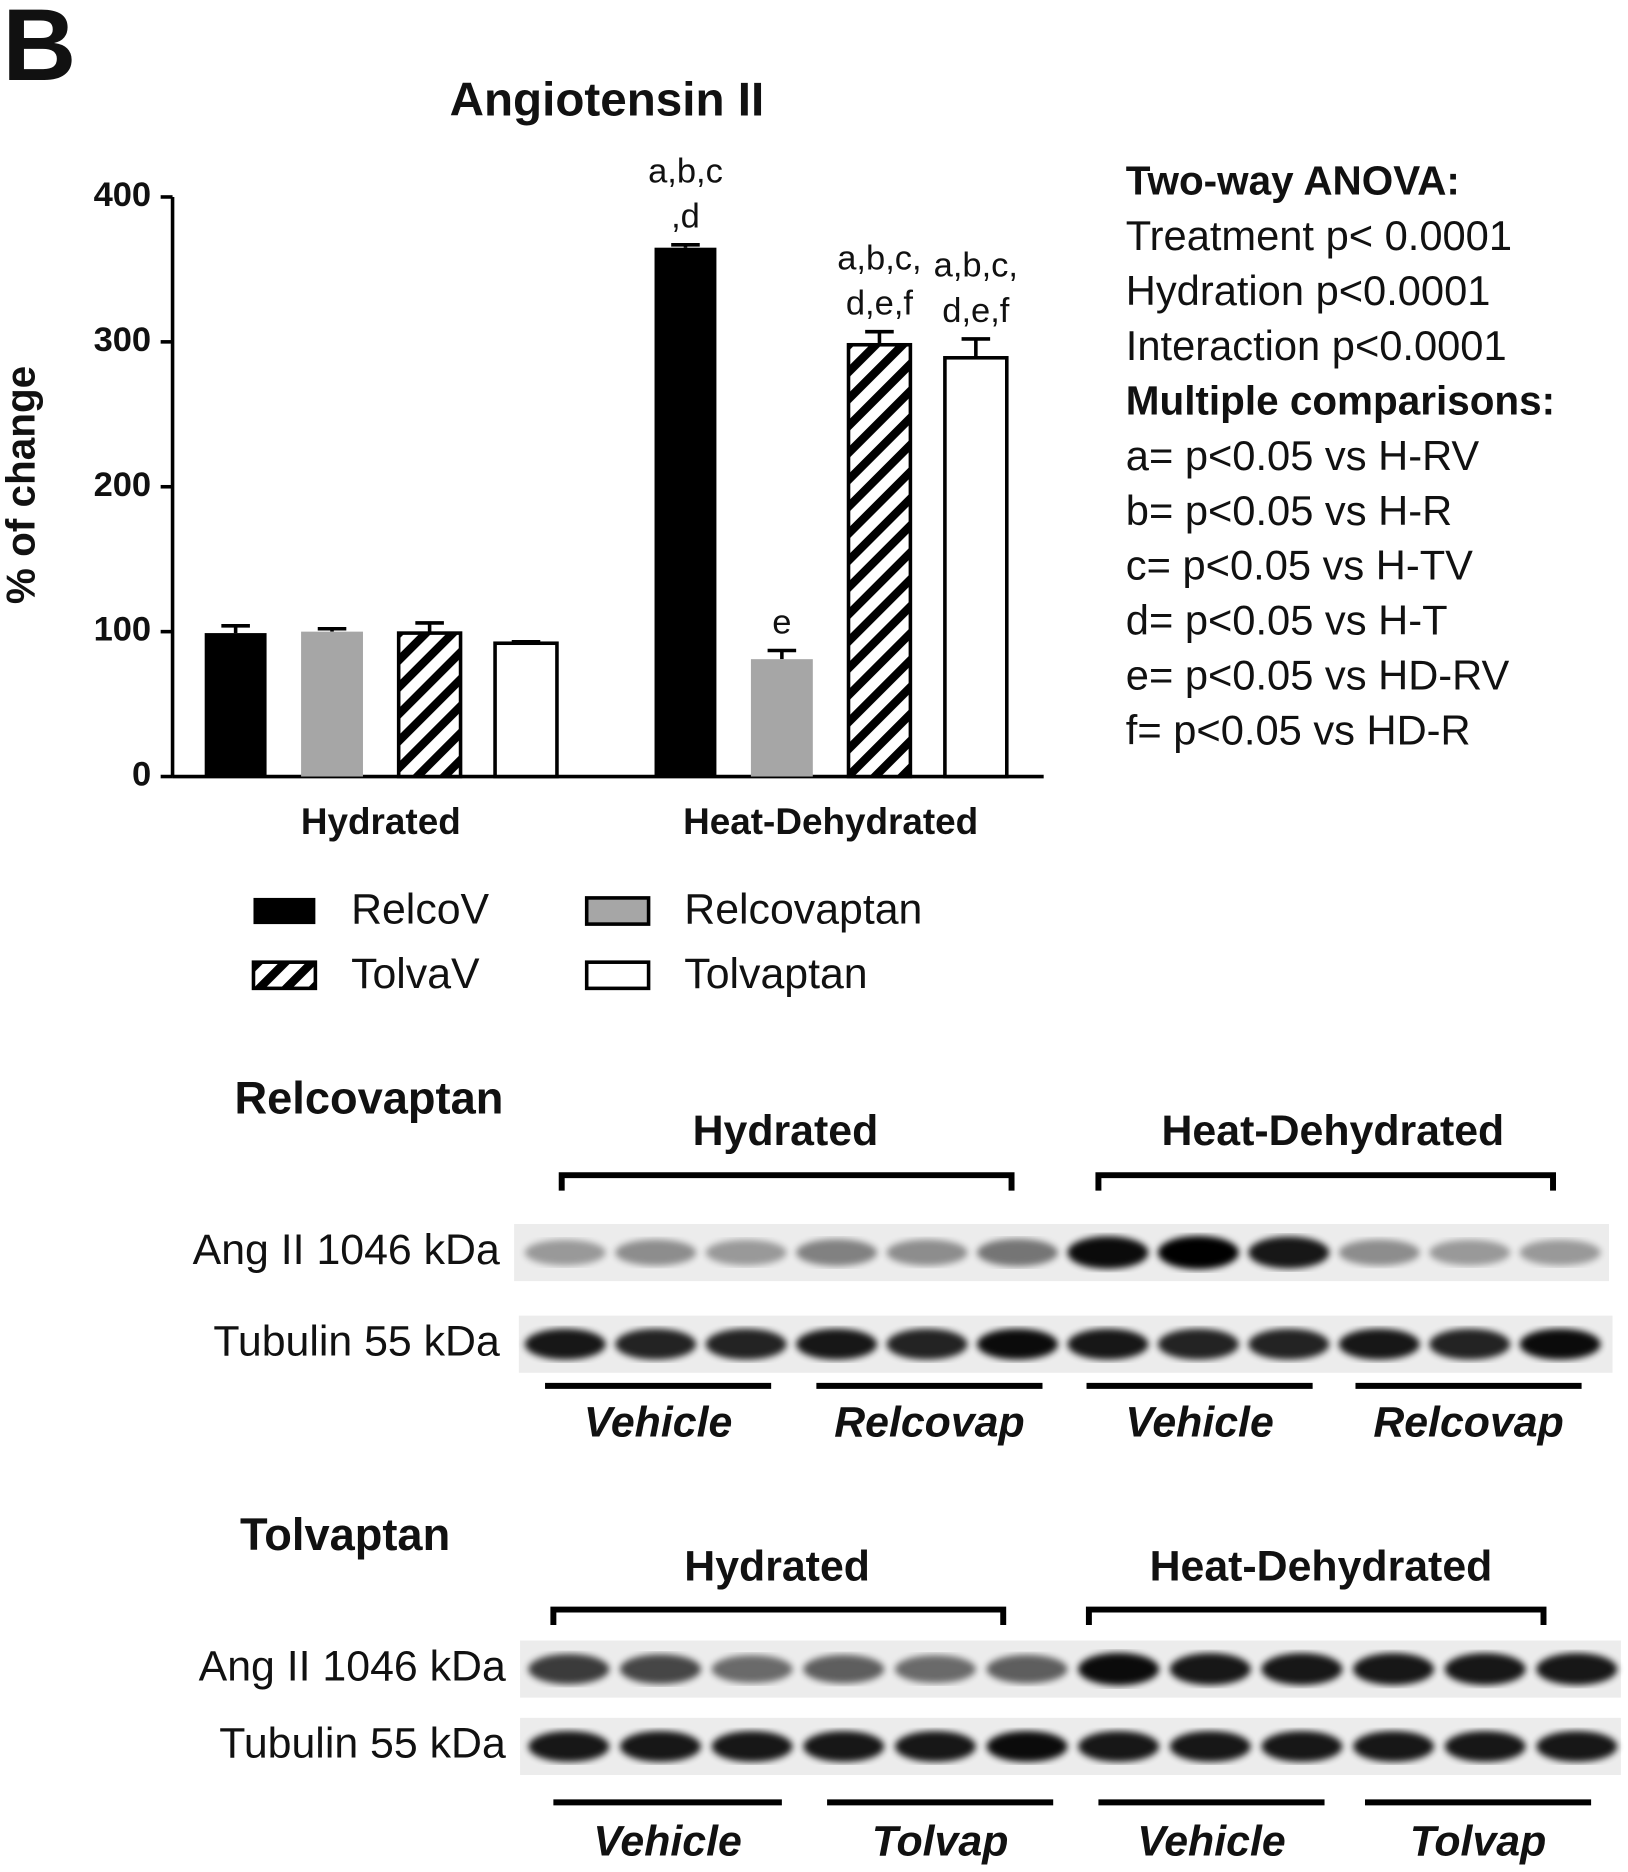 The width and height of the screenshot is (1628, 1872). I want to click on chart-title: Angiotensin II, so click(607, 100).